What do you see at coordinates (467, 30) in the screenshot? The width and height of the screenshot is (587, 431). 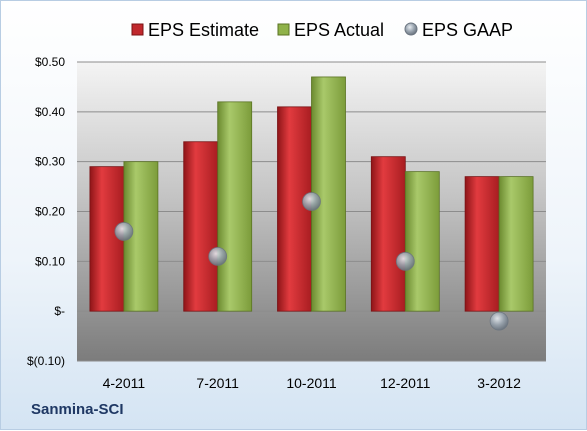 I see `legend-label: EPS GAAP` at bounding box center [467, 30].